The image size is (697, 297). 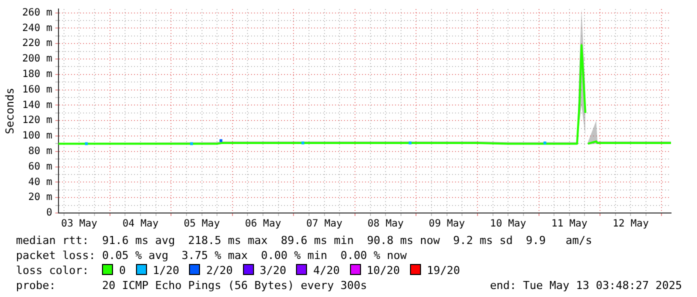 What do you see at coordinates (446, 224) in the screenshot?
I see `x-tick-label: 09 May` at bounding box center [446, 224].